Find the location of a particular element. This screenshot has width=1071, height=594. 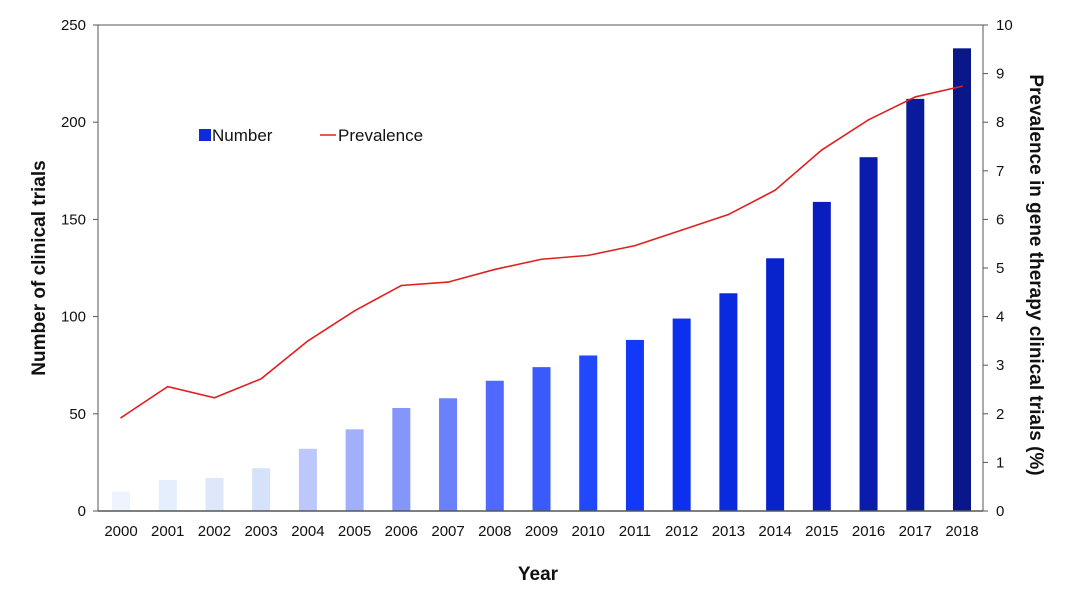

y2-tick-label: 3 is located at coordinates (1000, 365).